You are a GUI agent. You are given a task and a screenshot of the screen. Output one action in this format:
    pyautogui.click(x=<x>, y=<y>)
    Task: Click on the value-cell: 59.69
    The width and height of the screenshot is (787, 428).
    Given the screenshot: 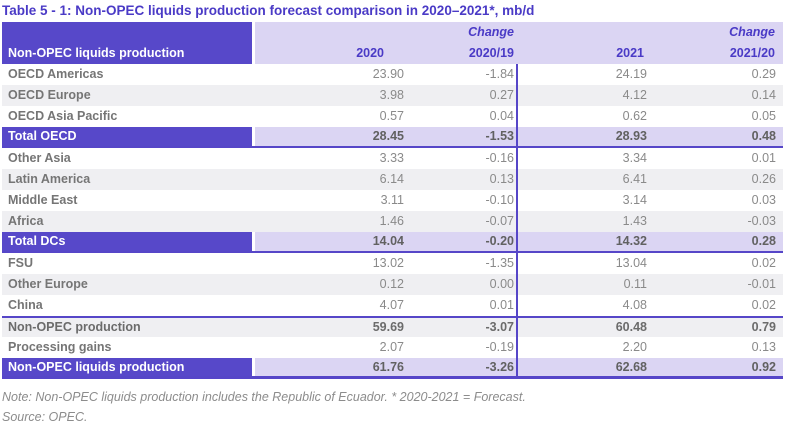 What is the action you would take?
    pyautogui.click(x=388, y=327)
    